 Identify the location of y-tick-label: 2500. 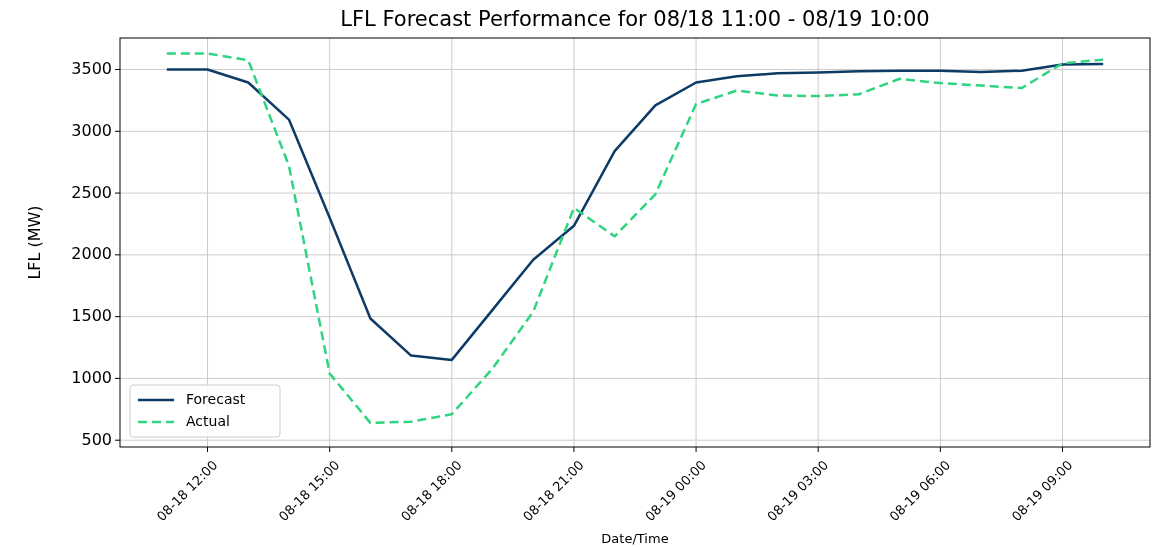
(91, 192).